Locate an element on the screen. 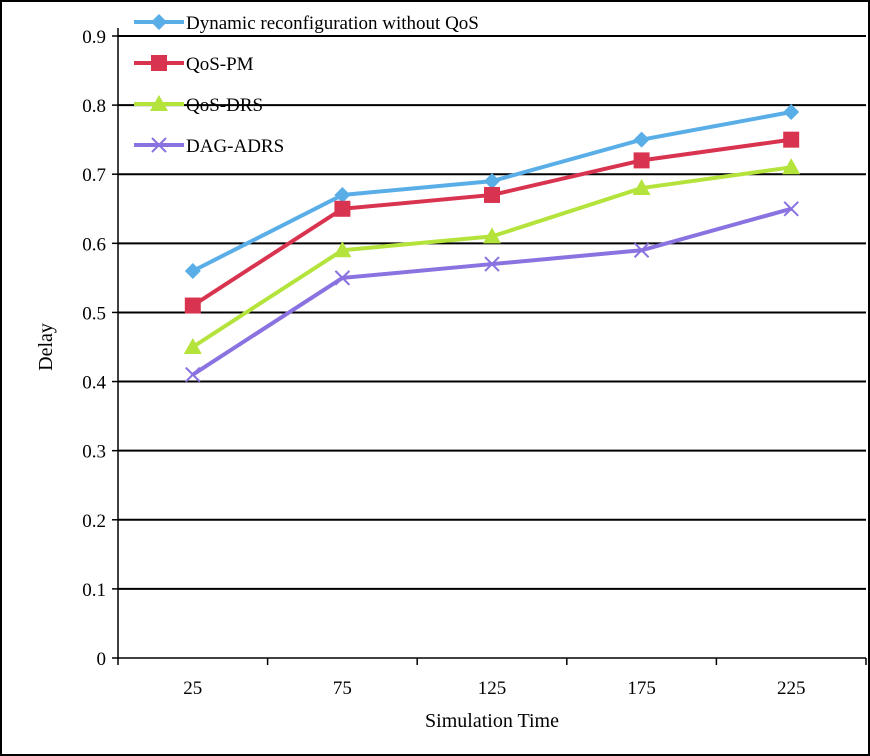  legend-label: QoS-PM is located at coordinates (220, 64).